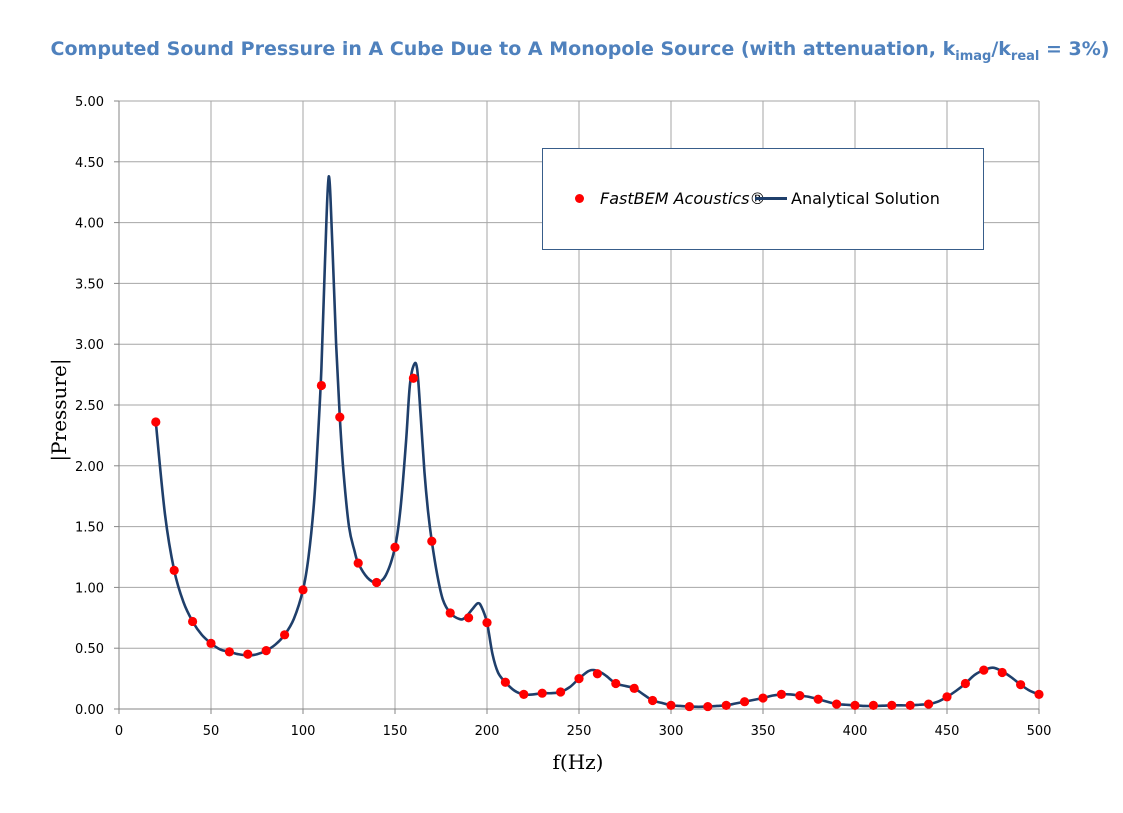 This screenshot has height=813, width=1123. Describe the element at coordinates (303, 731) in the screenshot. I see `x-tick-label: 100` at that location.